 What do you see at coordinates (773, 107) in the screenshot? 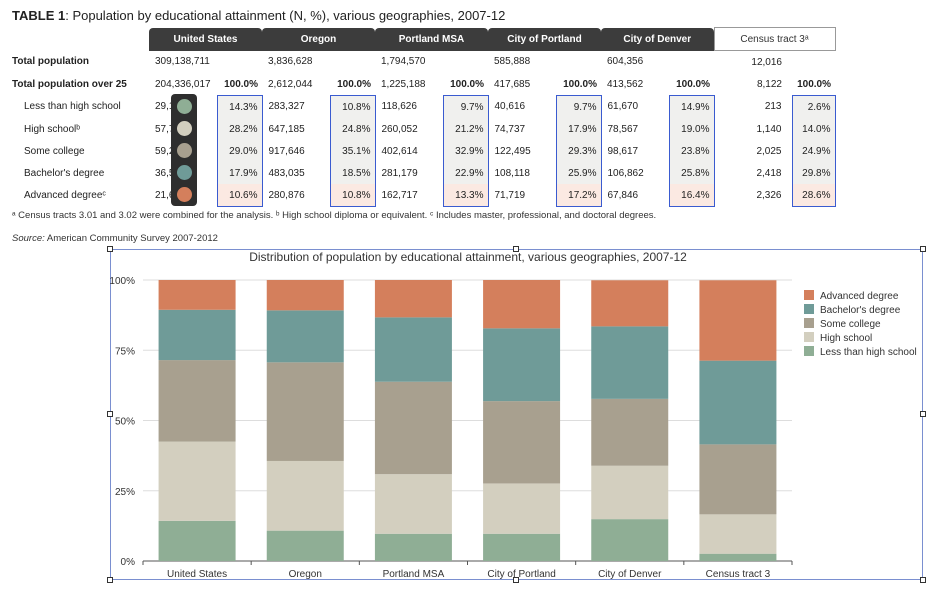
I see `cell-count: 213` at bounding box center [773, 107].